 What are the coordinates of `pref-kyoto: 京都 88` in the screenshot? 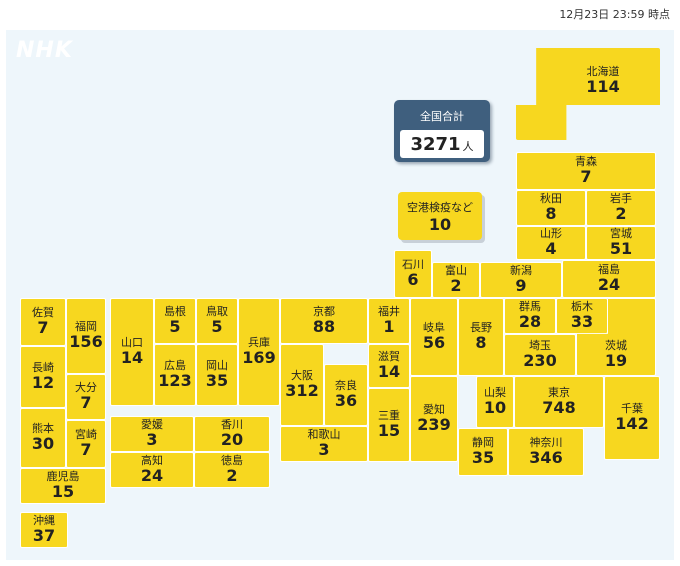 It's located at (324, 321).